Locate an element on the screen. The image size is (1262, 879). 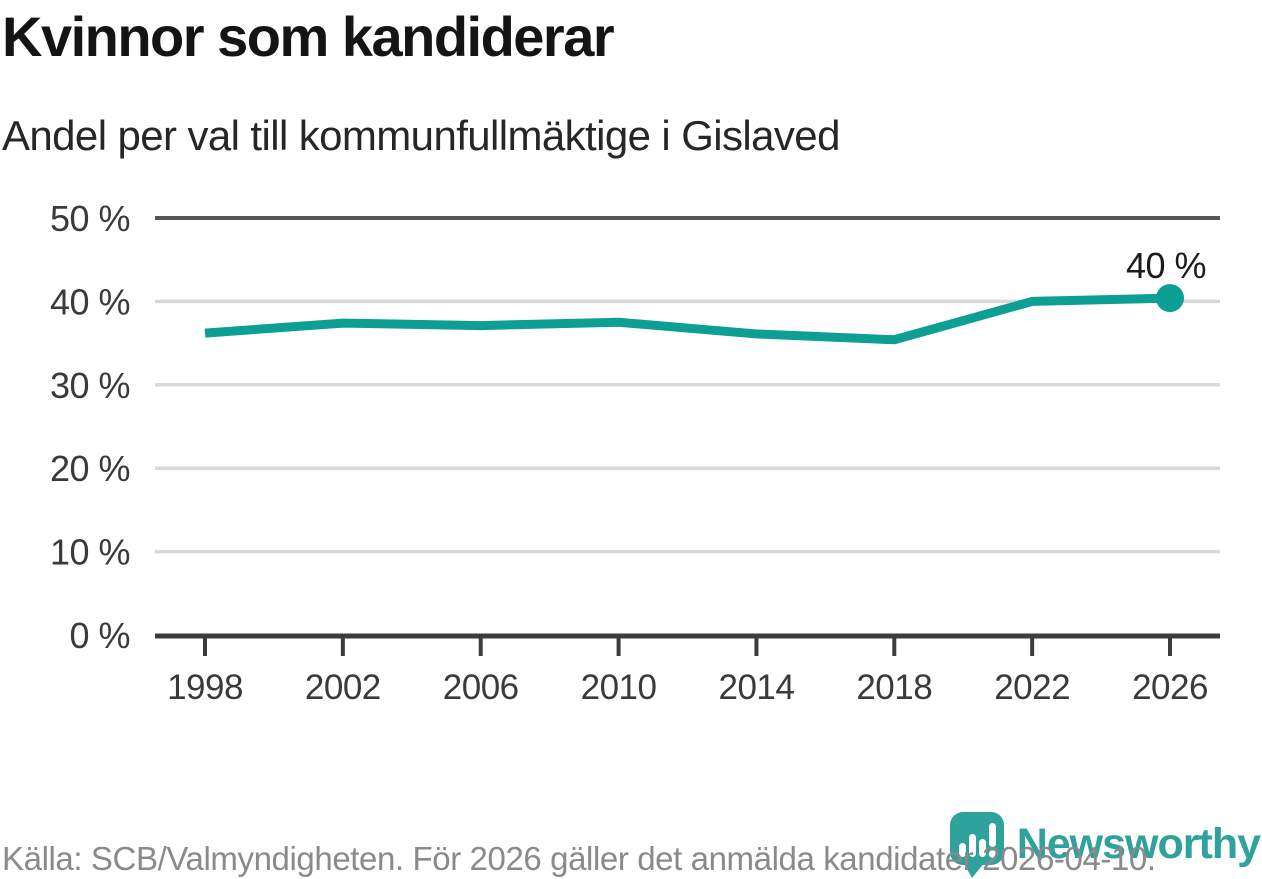
x-tick-label: 1998 is located at coordinates (205, 687).